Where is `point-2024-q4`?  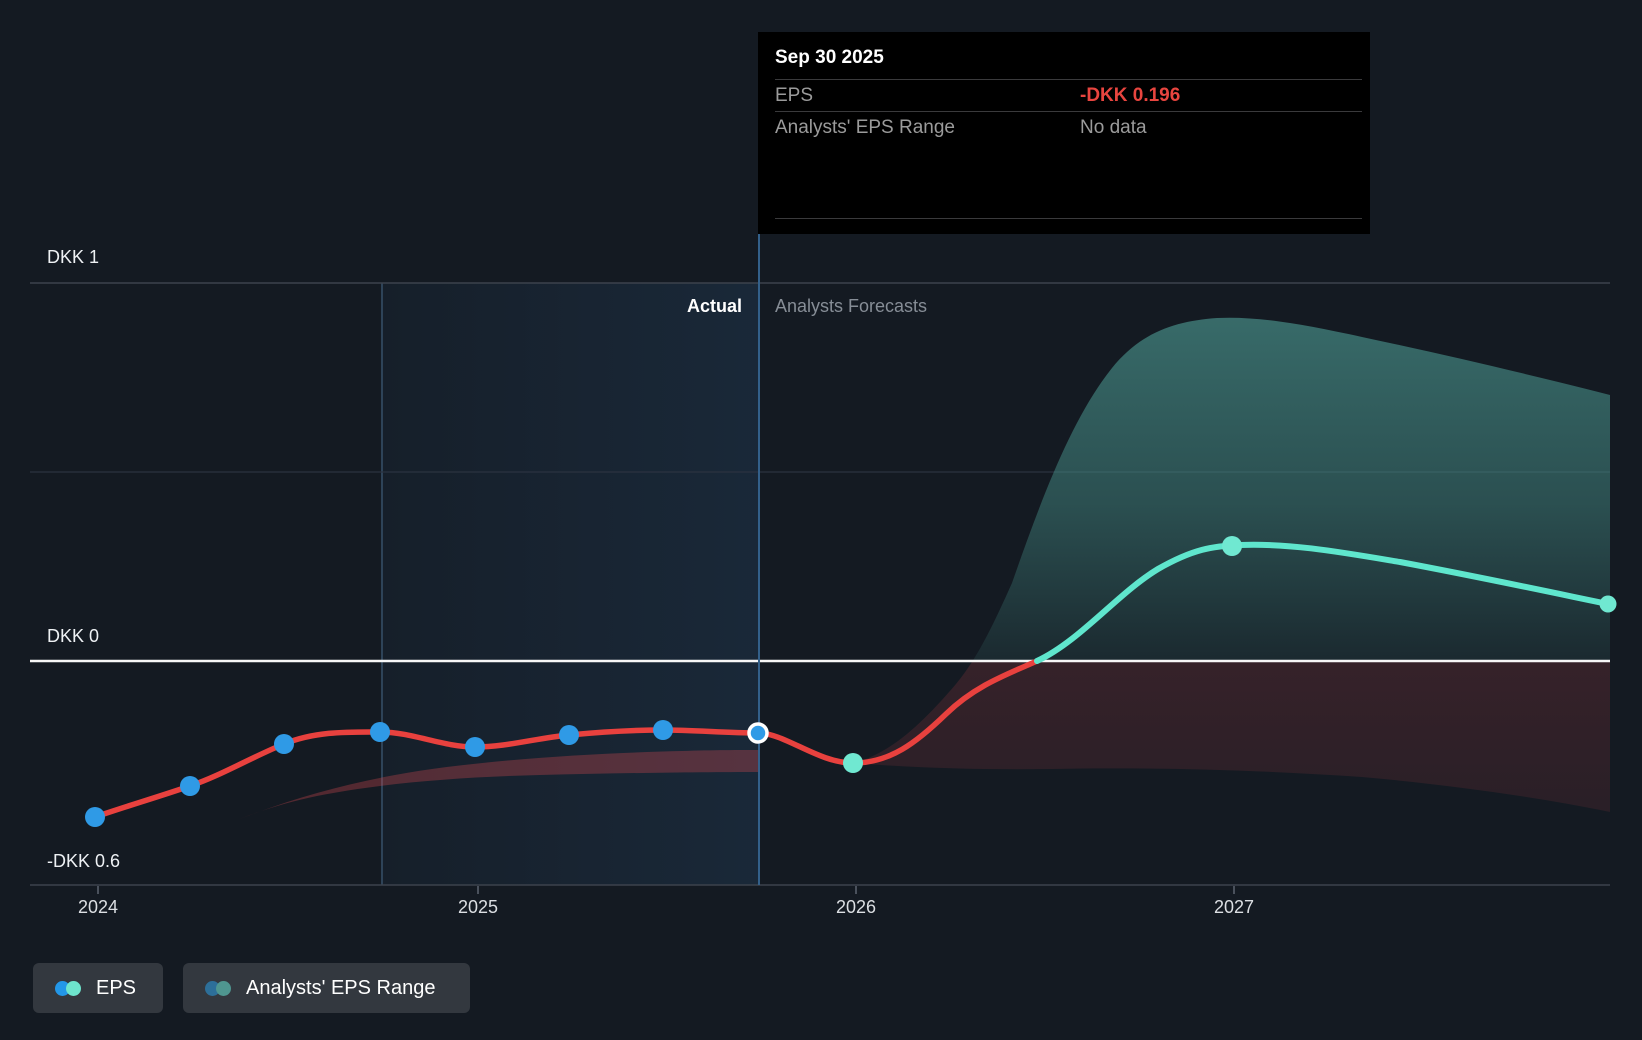
point-2024-q4 is located at coordinates (475, 747).